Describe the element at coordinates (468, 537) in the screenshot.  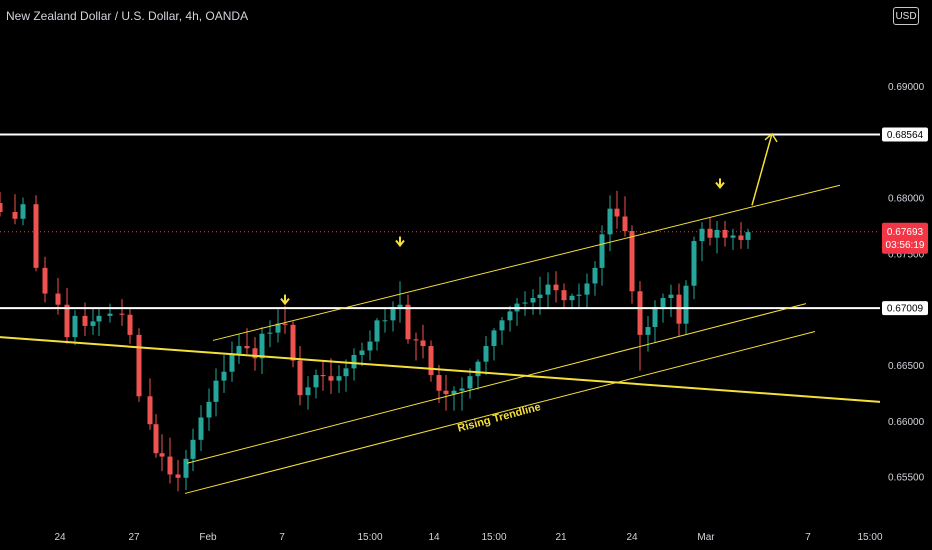
I see `time-axis: 24 27 Feb 7 15:00 14 15:00 21 24 Mar 7 15:00` at that location.